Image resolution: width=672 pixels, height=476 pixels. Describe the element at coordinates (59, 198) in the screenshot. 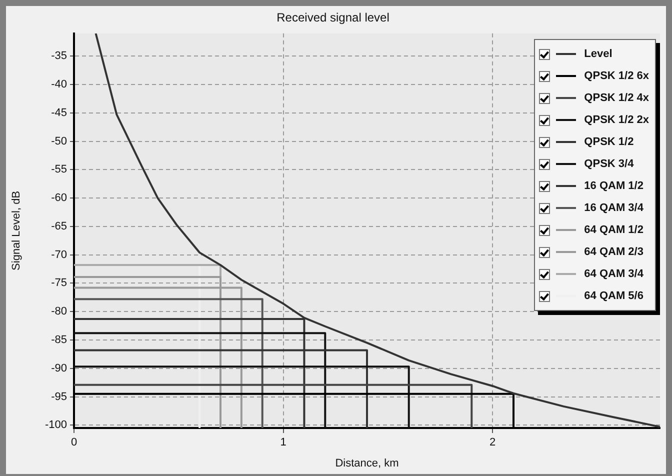

I see `y-tick-label: -60` at that location.